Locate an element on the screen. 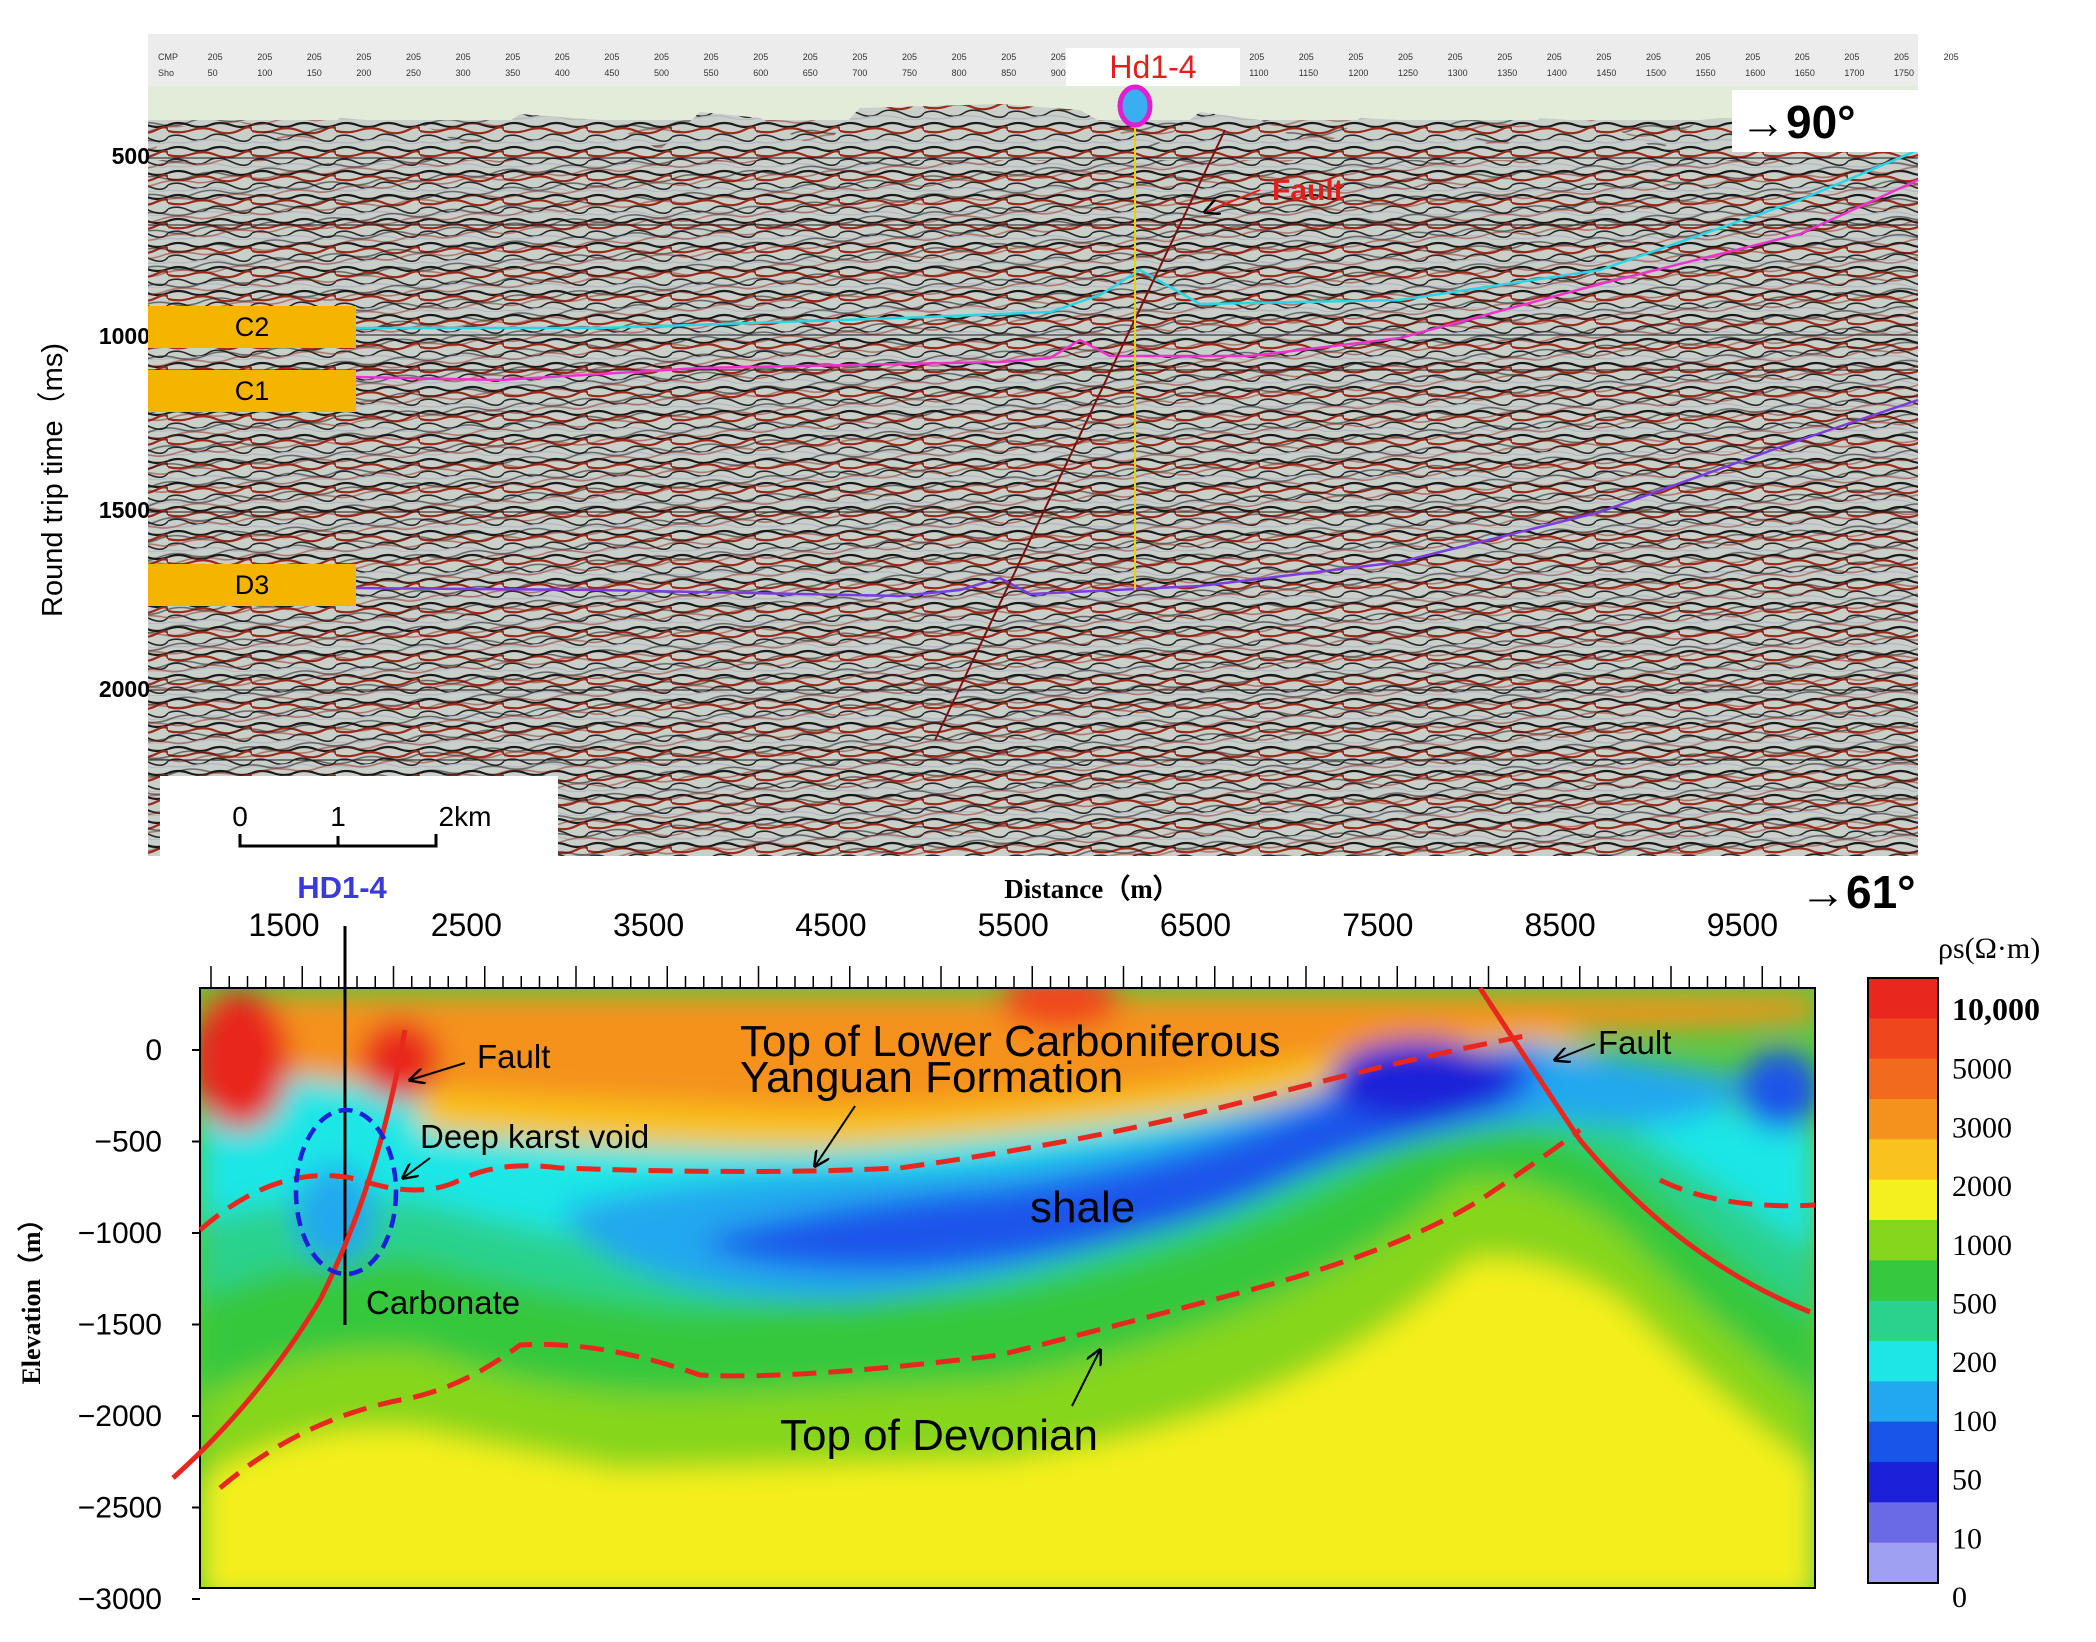  layer-surface-yellow is located at coordinates (1010, 1090).